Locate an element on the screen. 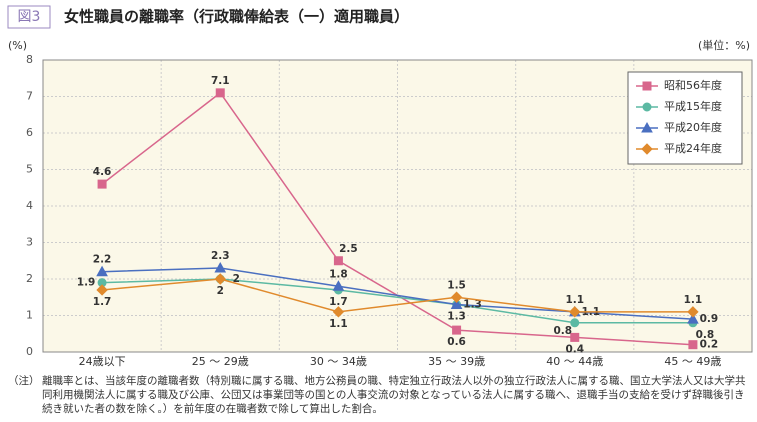  series is located at coordinates (397, 295).